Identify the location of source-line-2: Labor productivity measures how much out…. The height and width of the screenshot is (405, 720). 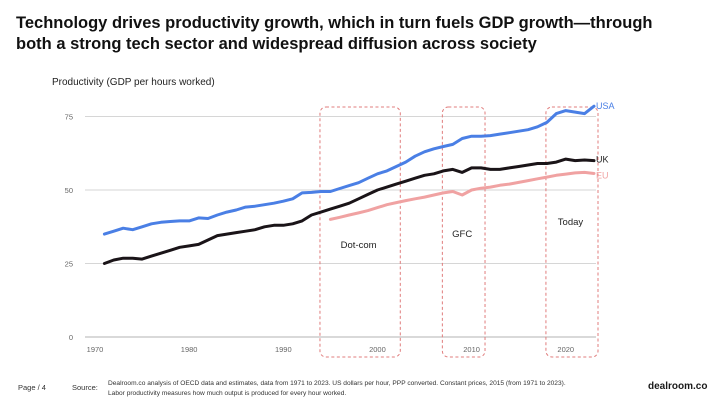
(227, 393).